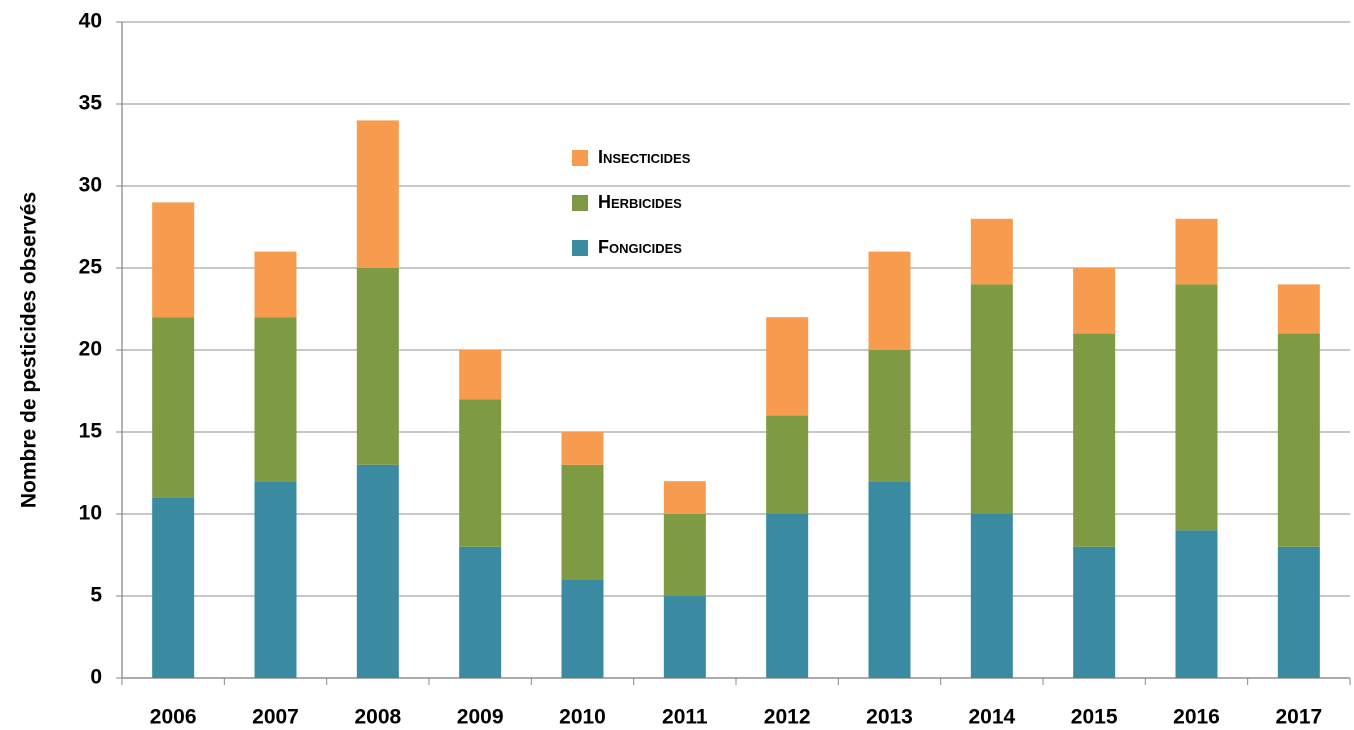 Image resolution: width=1354 pixels, height=730 pixels. Describe the element at coordinates (275, 717) in the screenshot. I see `x-tick-label: 2007` at that location.